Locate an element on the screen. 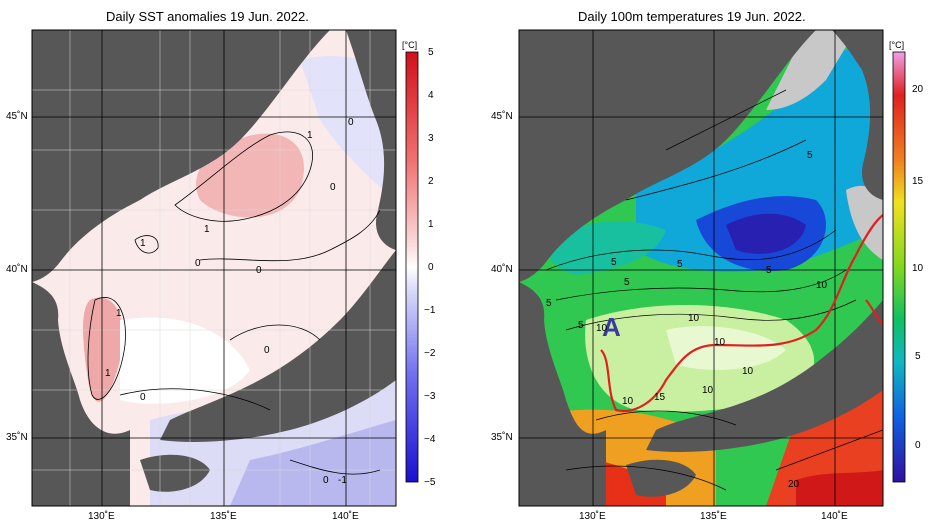 Image resolution: width=933 pixels, height=526 pixels. colorbar-tick: 4 is located at coordinates (431, 95).